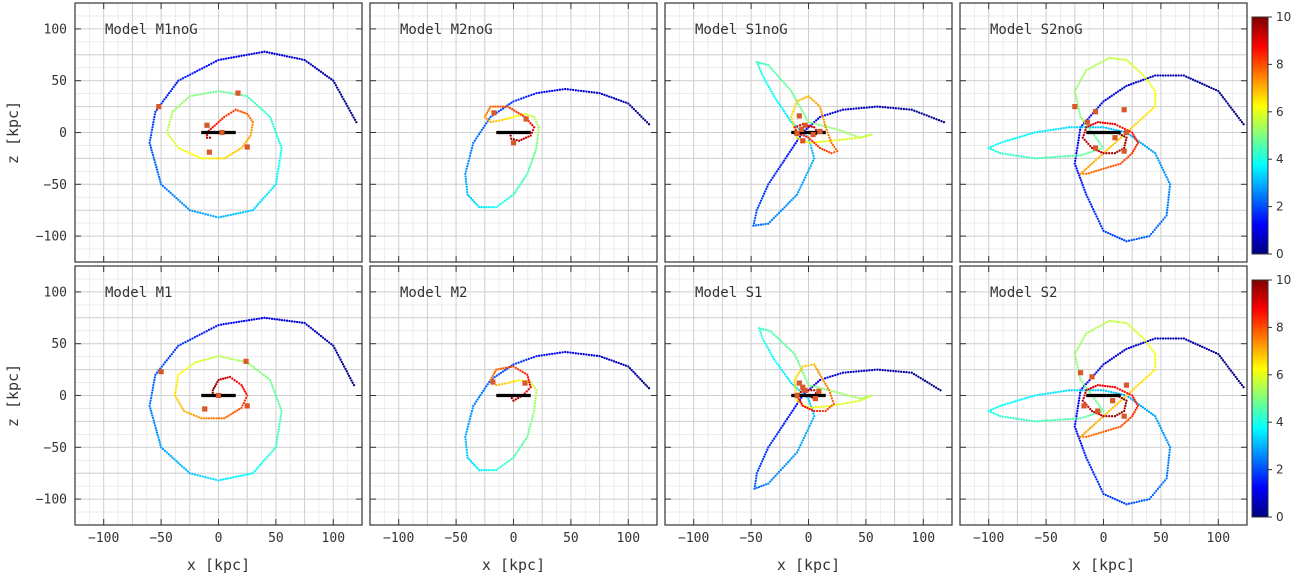 The height and width of the screenshot is (577, 1307). I want to click on x-axis-label: x [kpc], so click(808, 565).